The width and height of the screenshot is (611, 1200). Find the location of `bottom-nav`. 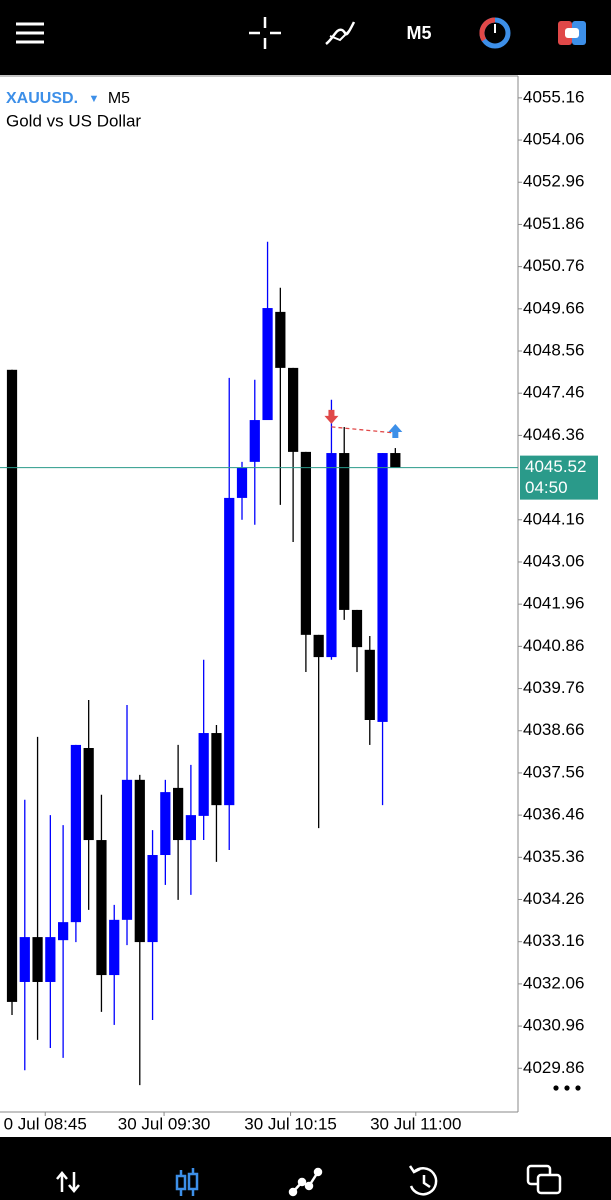

bottom-nav is located at coordinates (305, 1168).